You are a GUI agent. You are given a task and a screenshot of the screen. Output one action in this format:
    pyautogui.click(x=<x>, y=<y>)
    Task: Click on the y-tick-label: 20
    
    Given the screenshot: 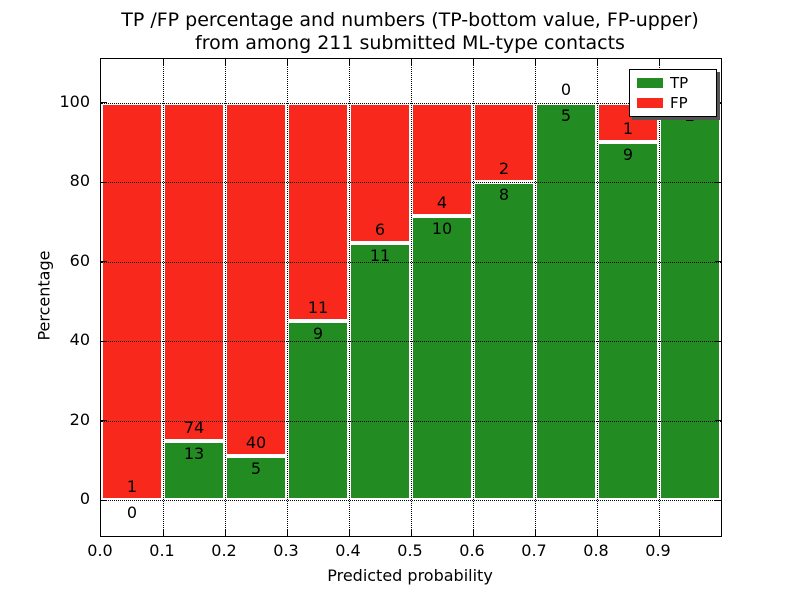 What is the action you would take?
    pyautogui.click(x=79, y=419)
    